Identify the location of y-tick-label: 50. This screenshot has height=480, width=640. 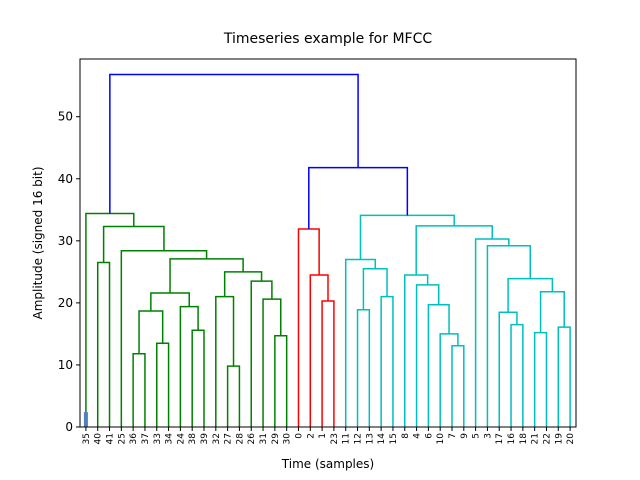
(65, 117).